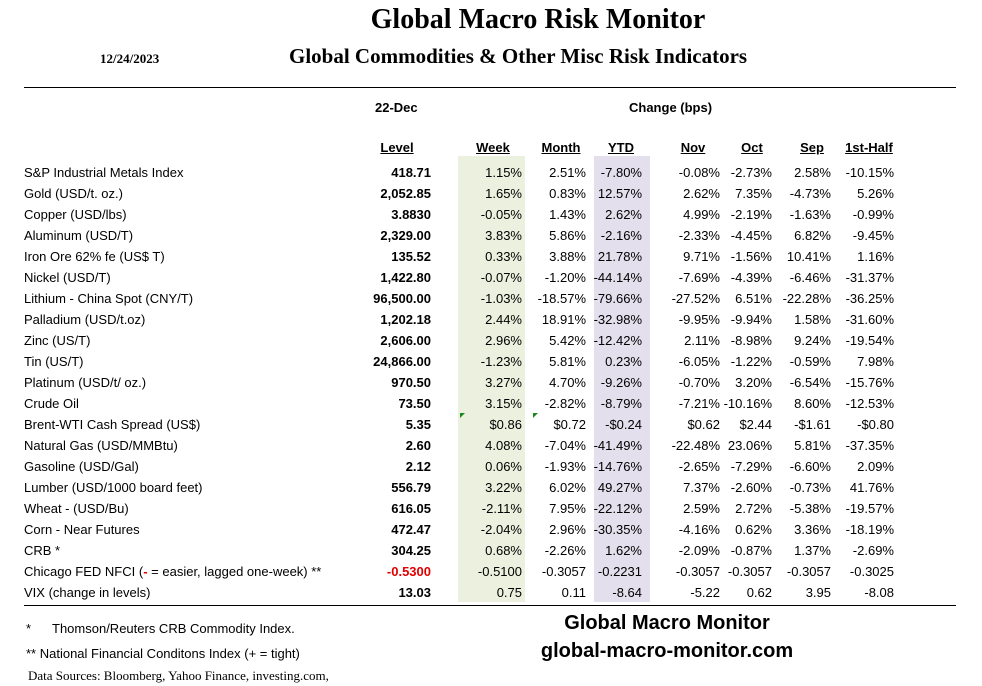 Image resolution: width=982 pixels, height=686 pixels. Describe the element at coordinates (701, 487) in the screenshot. I see `cell-nov: 7.37%` at that location.